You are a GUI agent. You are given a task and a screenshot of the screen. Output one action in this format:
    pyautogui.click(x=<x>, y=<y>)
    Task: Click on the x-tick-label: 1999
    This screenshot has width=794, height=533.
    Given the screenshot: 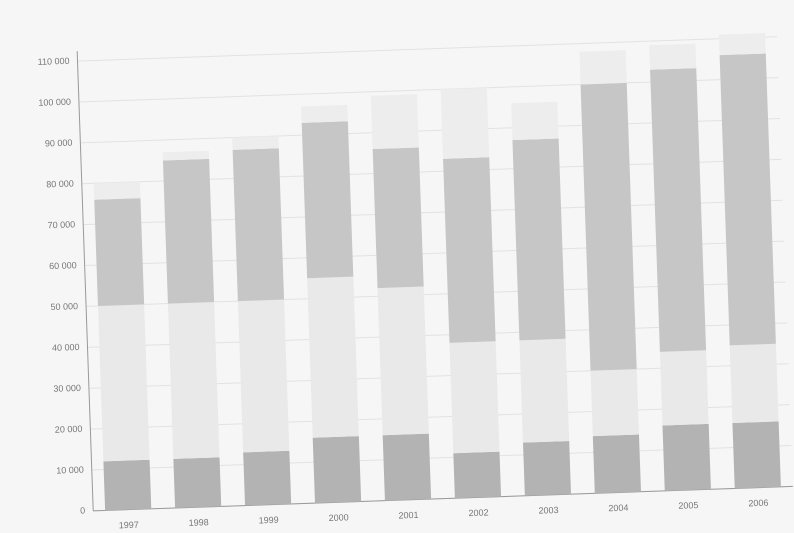 What is the action you would take?
    pyautogui.click(x=268, y=520)
    